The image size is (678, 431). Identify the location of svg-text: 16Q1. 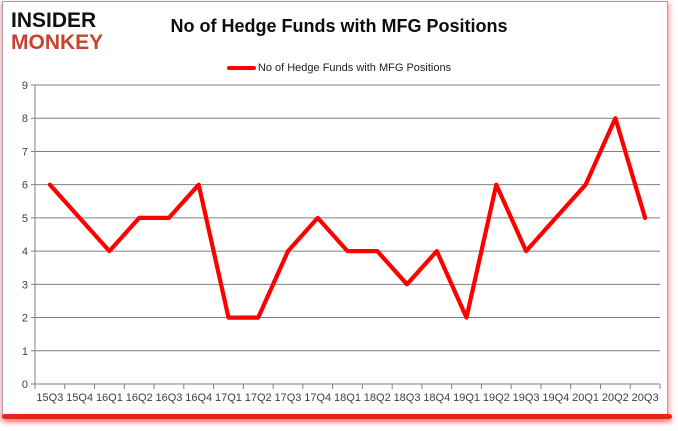
(109, 398).